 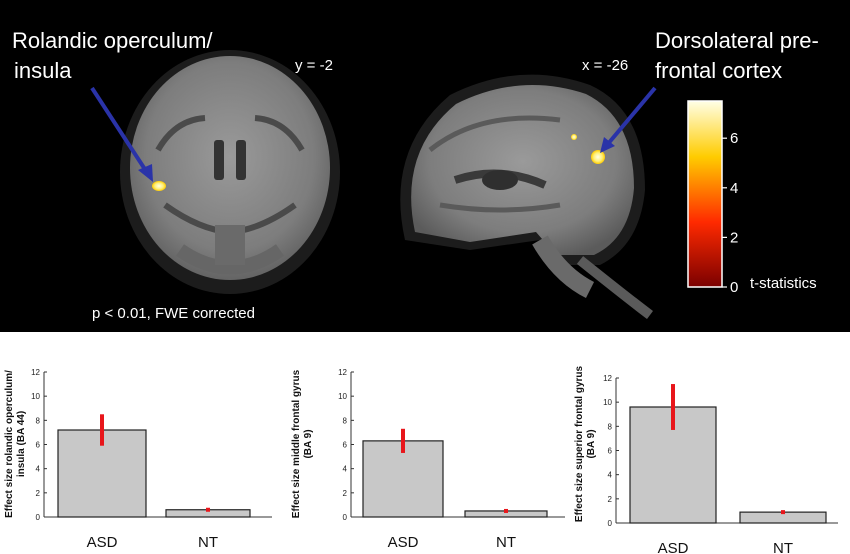 I want to click on colorbar-tick-label: 0, so click(x=734, y=287).